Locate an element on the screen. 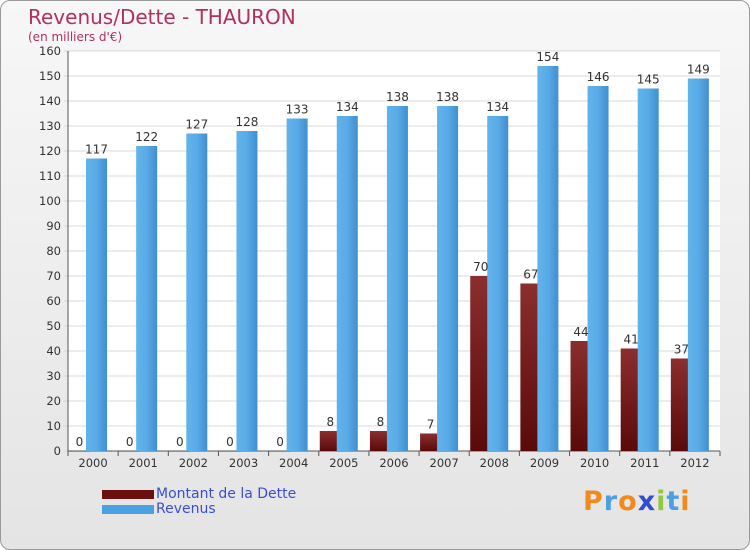  x-tick-label-2012: 2012 is located at coordinates (694, 463).